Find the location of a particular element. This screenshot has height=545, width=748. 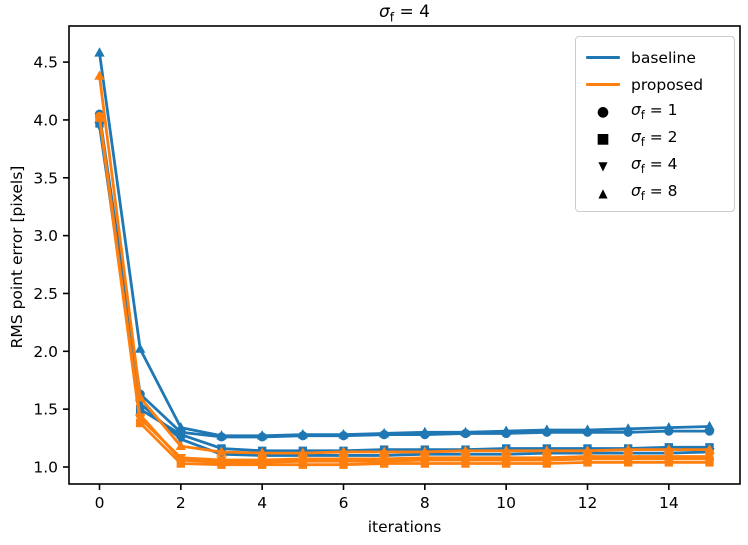

x-tick-label: 12 is located at coordinates (588, 503).